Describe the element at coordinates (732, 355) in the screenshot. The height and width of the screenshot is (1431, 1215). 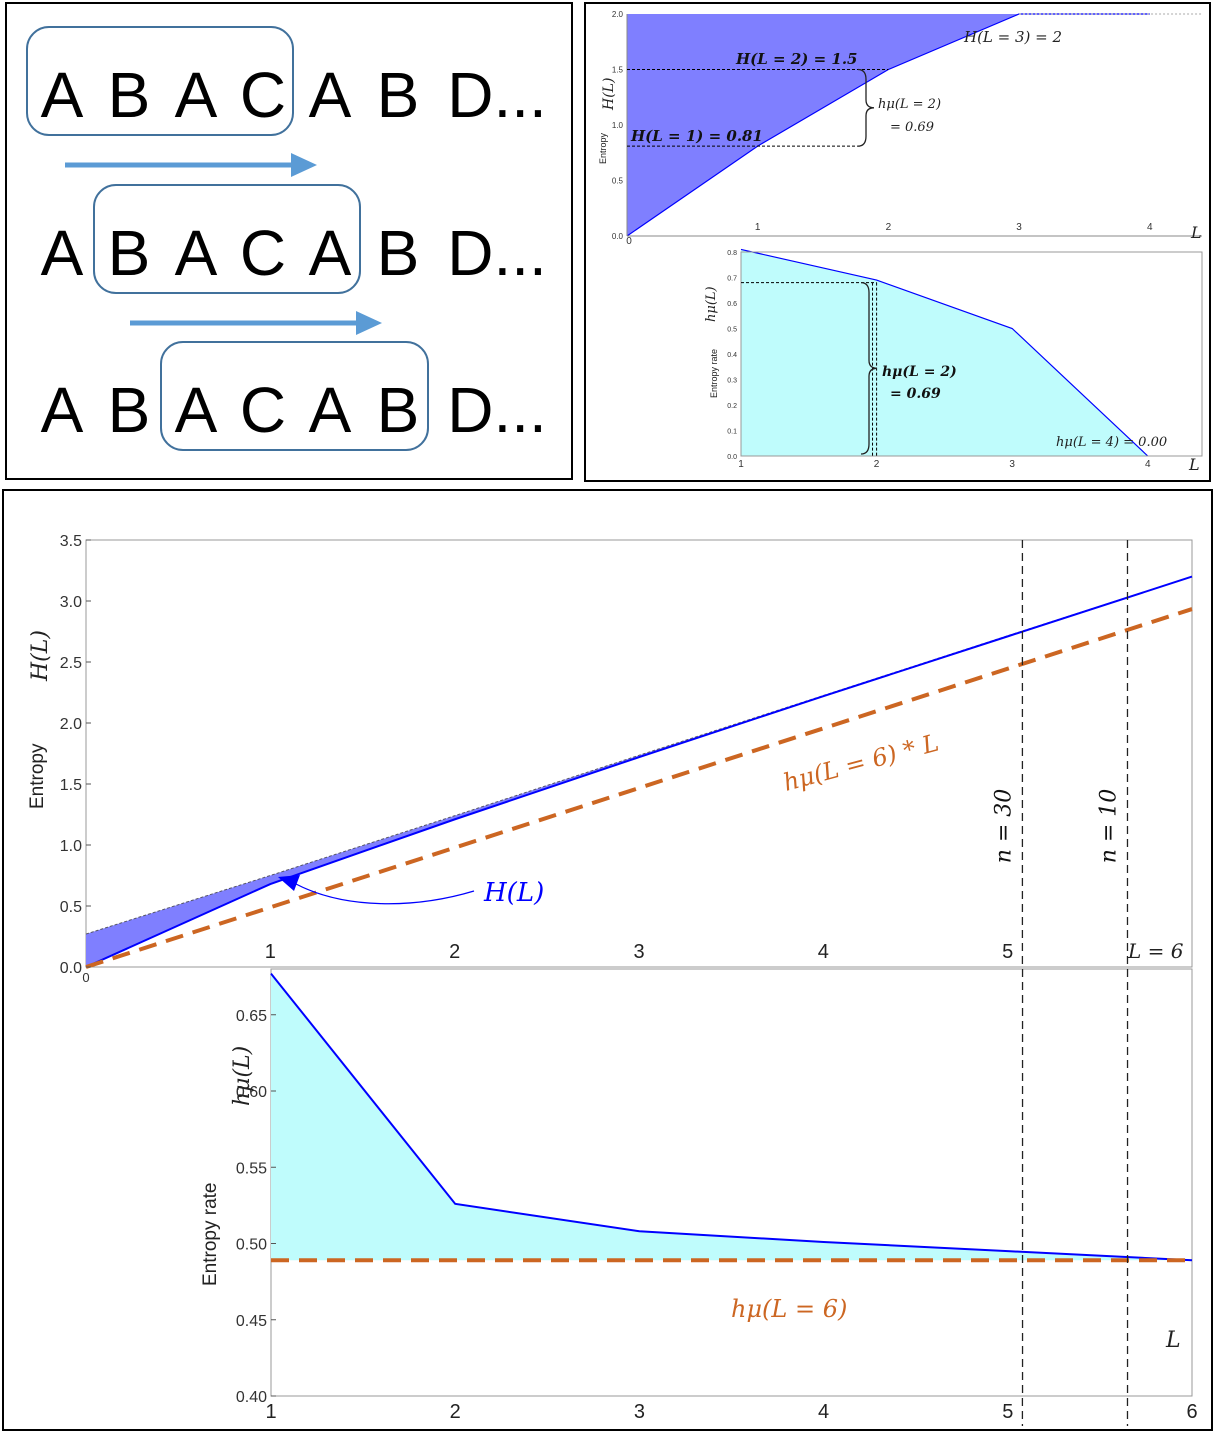
I see `y-tick-label: 0.4` at that location.